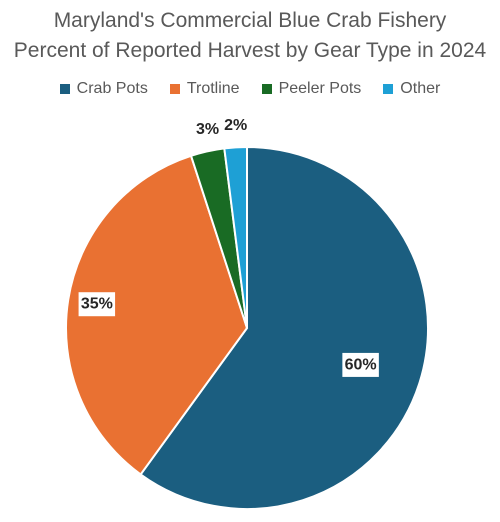 This screenshot has width=500, height=522. I want to click on data-label-trotline: 35%, so click(97, 304).